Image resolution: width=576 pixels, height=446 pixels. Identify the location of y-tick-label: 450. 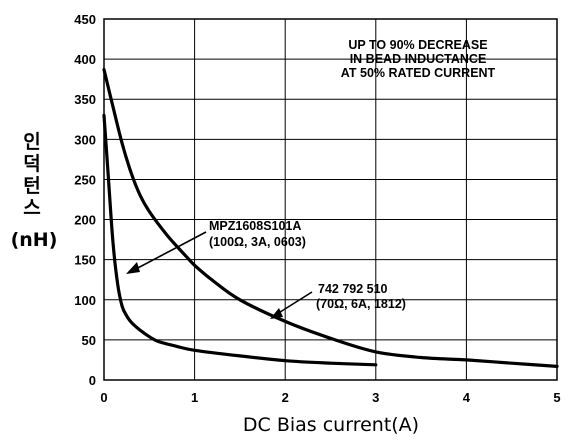
(85, 19).